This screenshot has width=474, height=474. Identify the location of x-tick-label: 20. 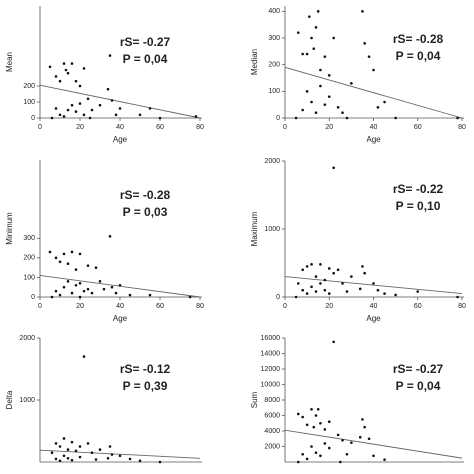
(329, 306).